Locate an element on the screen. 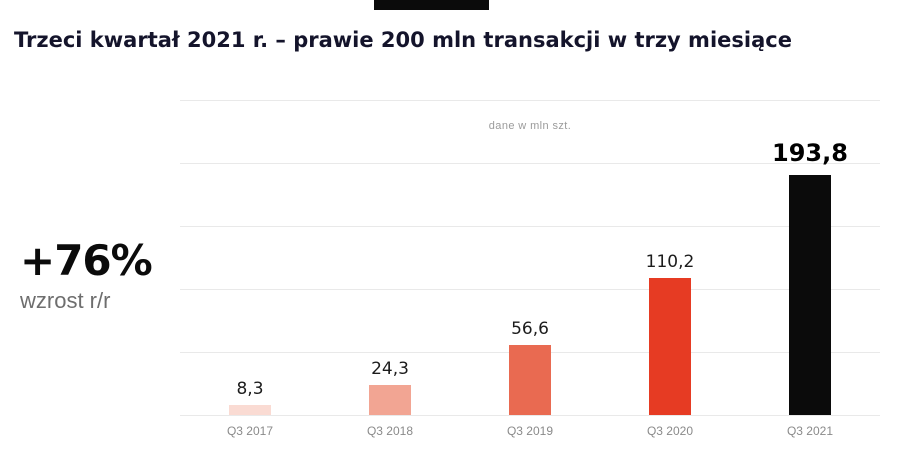  bar-column: 56,6 Q3 2019 is located at coordinates (530, 269).